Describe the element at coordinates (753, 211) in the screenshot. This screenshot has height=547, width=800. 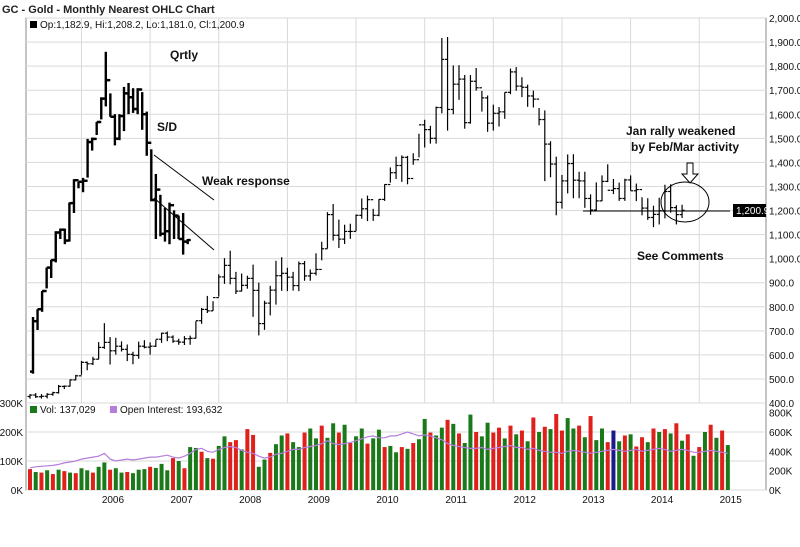
I see `last-price-label: 1,200.9` at that location.